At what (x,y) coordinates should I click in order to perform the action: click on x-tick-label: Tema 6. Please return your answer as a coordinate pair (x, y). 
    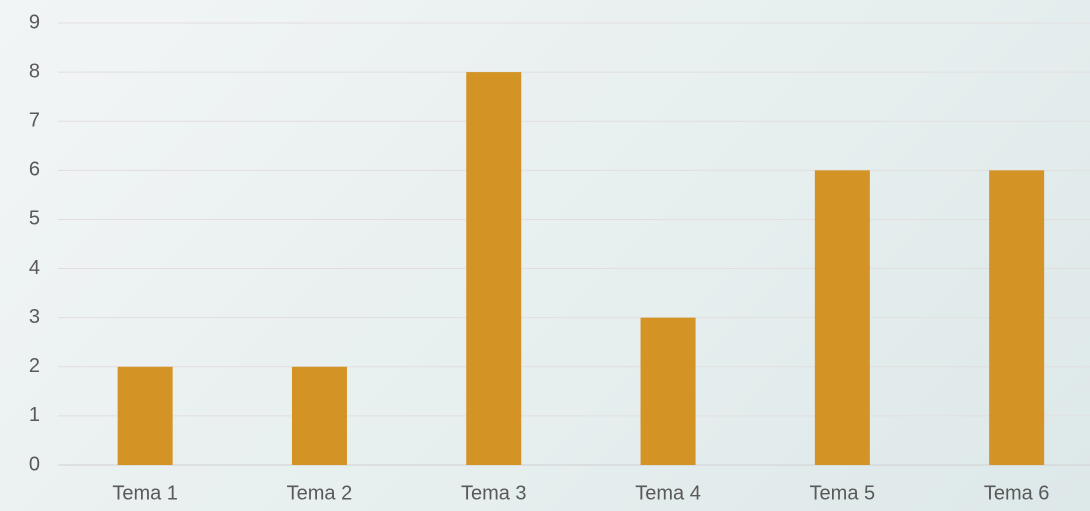
    Looking at the image, I should click on (1017, 493).